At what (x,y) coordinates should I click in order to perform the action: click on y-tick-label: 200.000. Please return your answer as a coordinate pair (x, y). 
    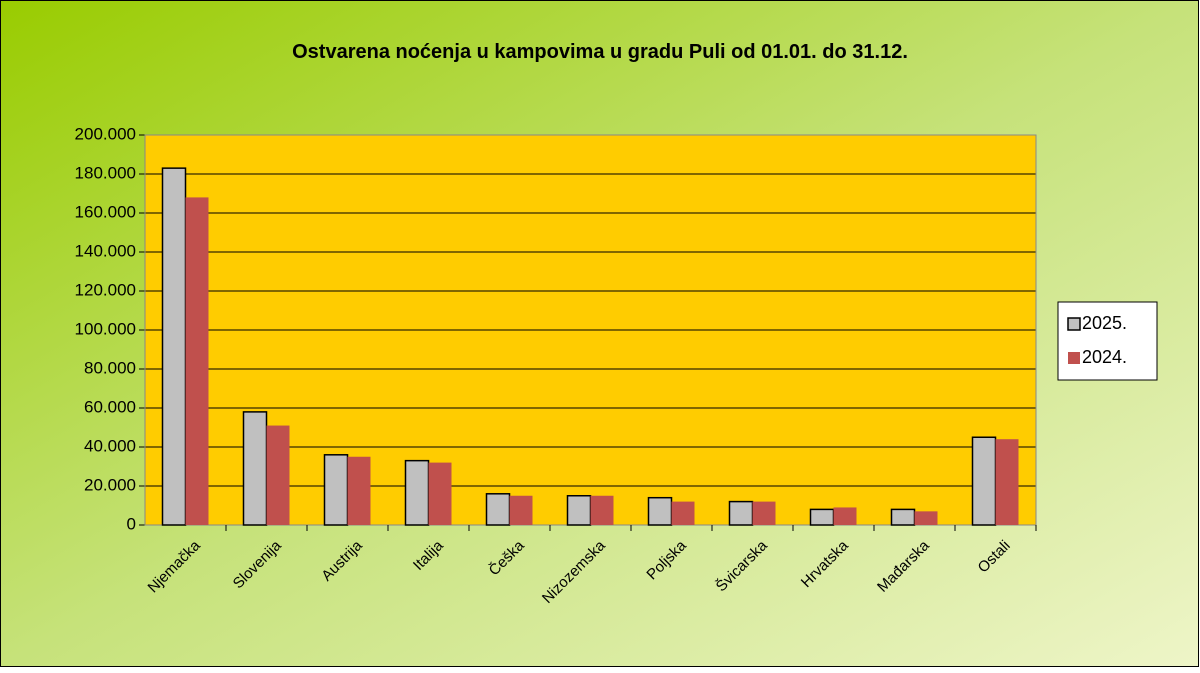
    Looking at the image, I should click on (105, 133).